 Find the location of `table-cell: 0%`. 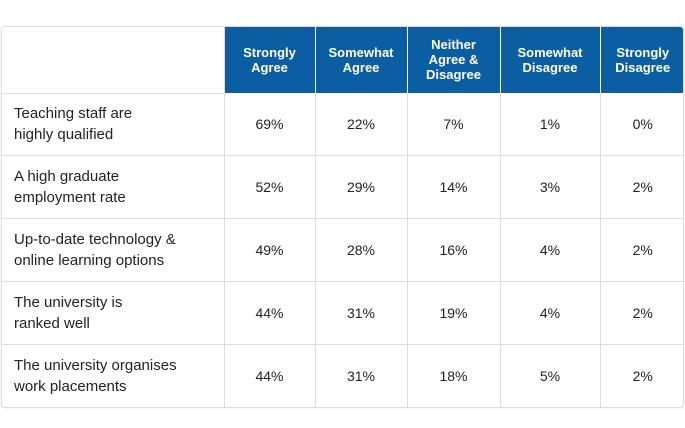

table-cell: 0% is located at coordinates (641, 124).